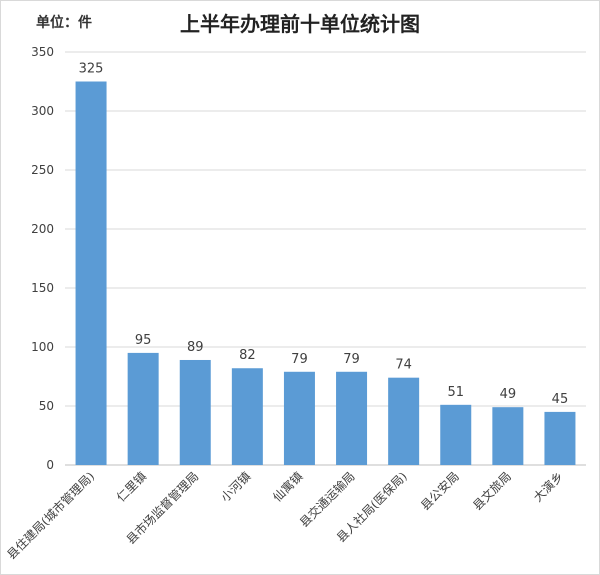 This screenshot has width=600, height=575. What do you see at coordinates (300, 24) in the screenshot?
I see `chart-title: 上半年办理前十单位统计图` at bounding box center [300, 24].